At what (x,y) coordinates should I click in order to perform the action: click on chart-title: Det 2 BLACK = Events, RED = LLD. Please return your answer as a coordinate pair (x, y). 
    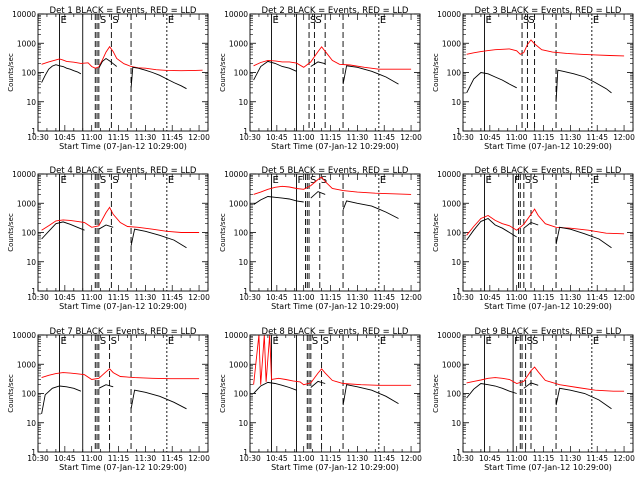
    Looking at the image, I should click on (335, 11).